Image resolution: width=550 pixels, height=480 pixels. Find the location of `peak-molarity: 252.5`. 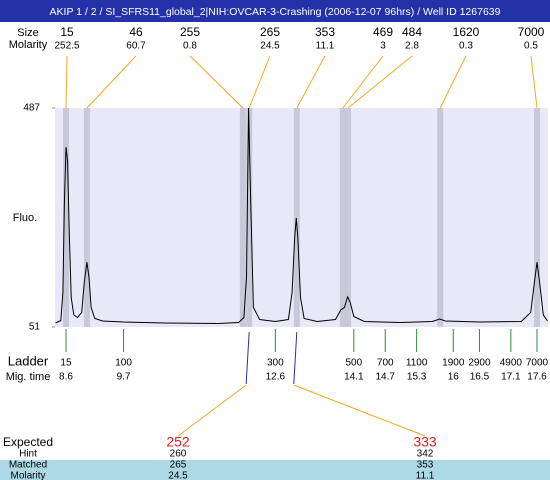

peak-molarity: 252.5 is located at coordinates (66, 46).